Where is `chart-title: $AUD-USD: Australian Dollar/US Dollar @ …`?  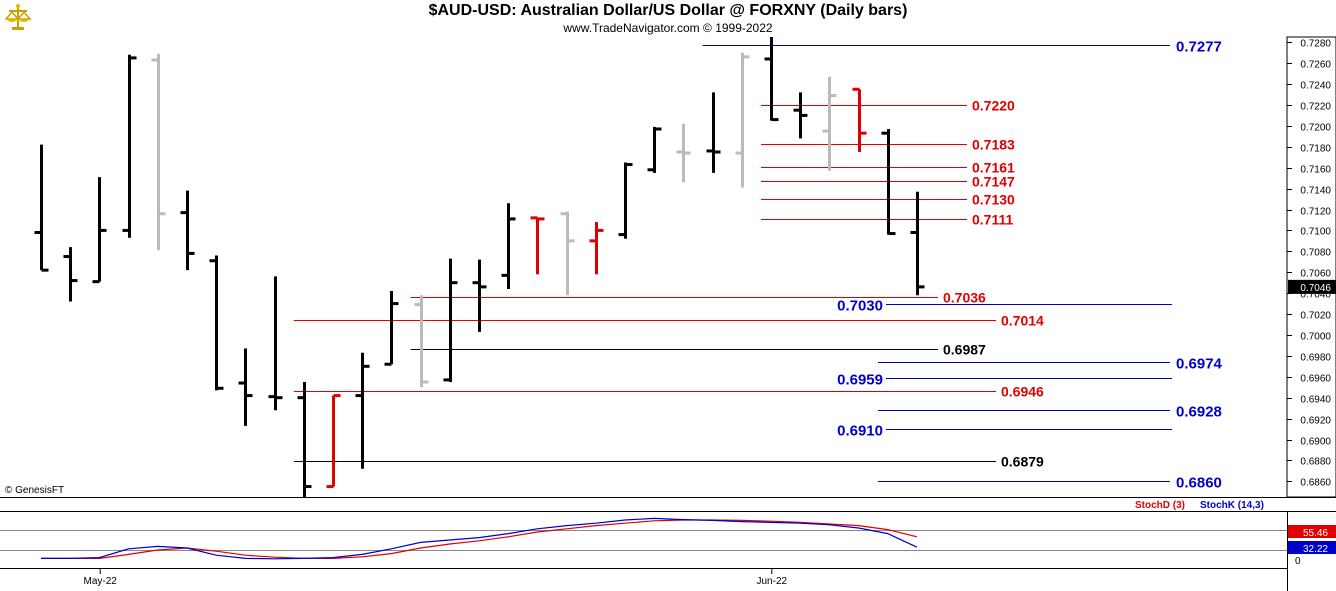
chart-title: $AUD-USD: Australian Dollar/US Dollar @ … is located at coordinates (668, 10).